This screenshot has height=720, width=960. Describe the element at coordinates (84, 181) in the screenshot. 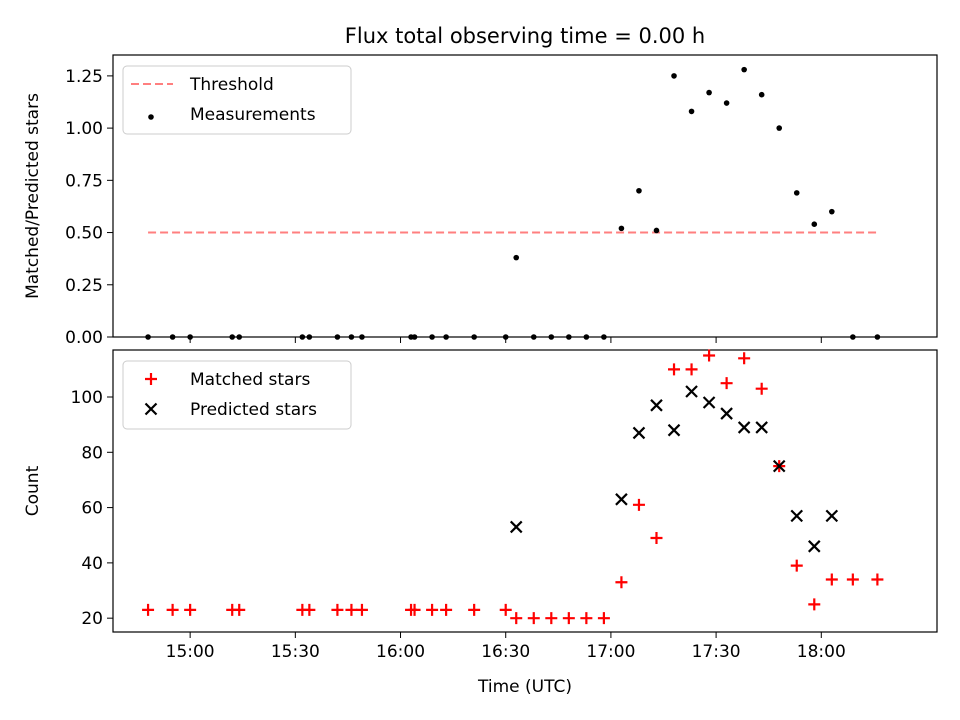

I see `y-tick-label: 0.75` at that location.